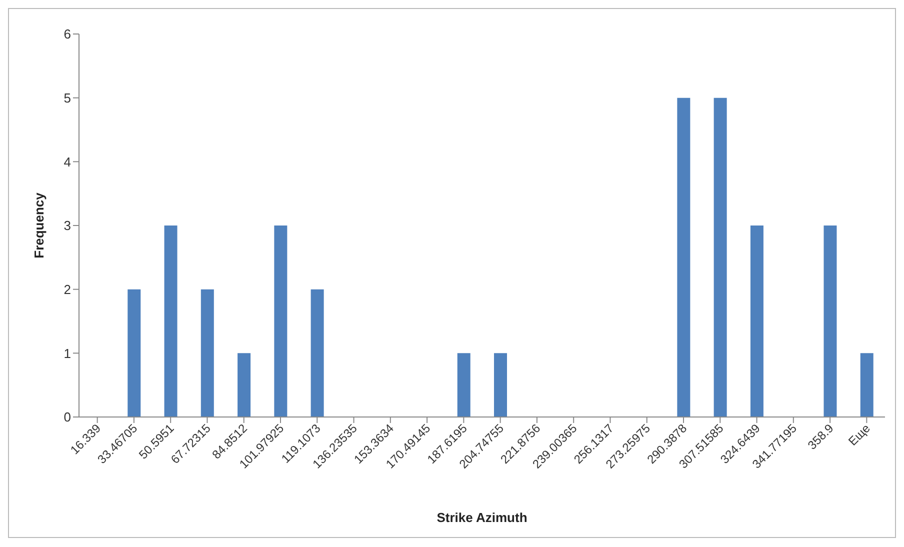 This screenshot has height=547, width=904. Describe the element at coordinates (67, 98) in the screenshot. I see `y-tick-label: 5` at that location.